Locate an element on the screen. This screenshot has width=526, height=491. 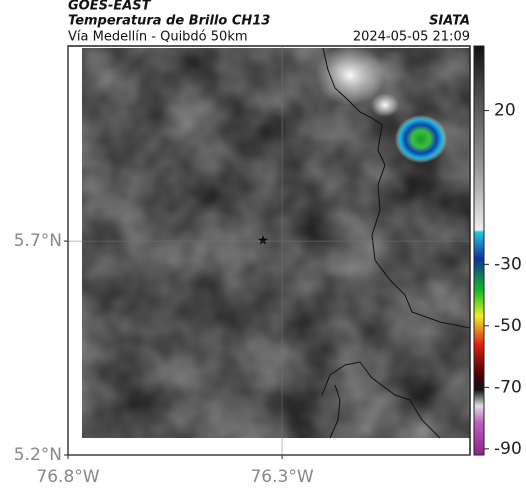
colorbar-tick-label: -70 is located at coordinates (508, 387).